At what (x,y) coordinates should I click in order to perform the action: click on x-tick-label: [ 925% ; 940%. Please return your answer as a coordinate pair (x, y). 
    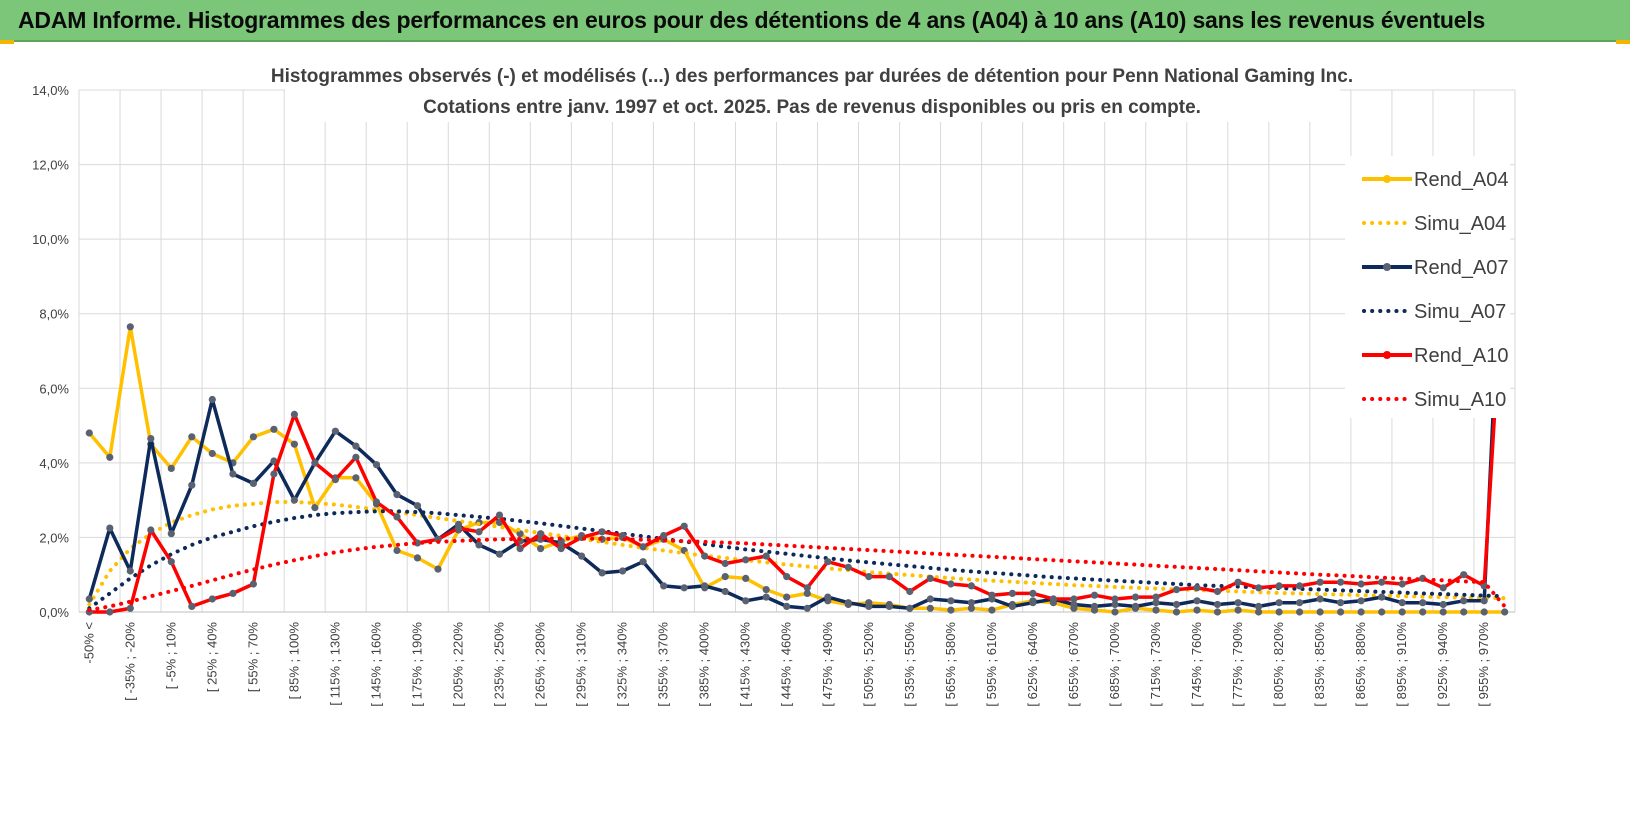
    Looking at the image, I should click on (1442, 664).